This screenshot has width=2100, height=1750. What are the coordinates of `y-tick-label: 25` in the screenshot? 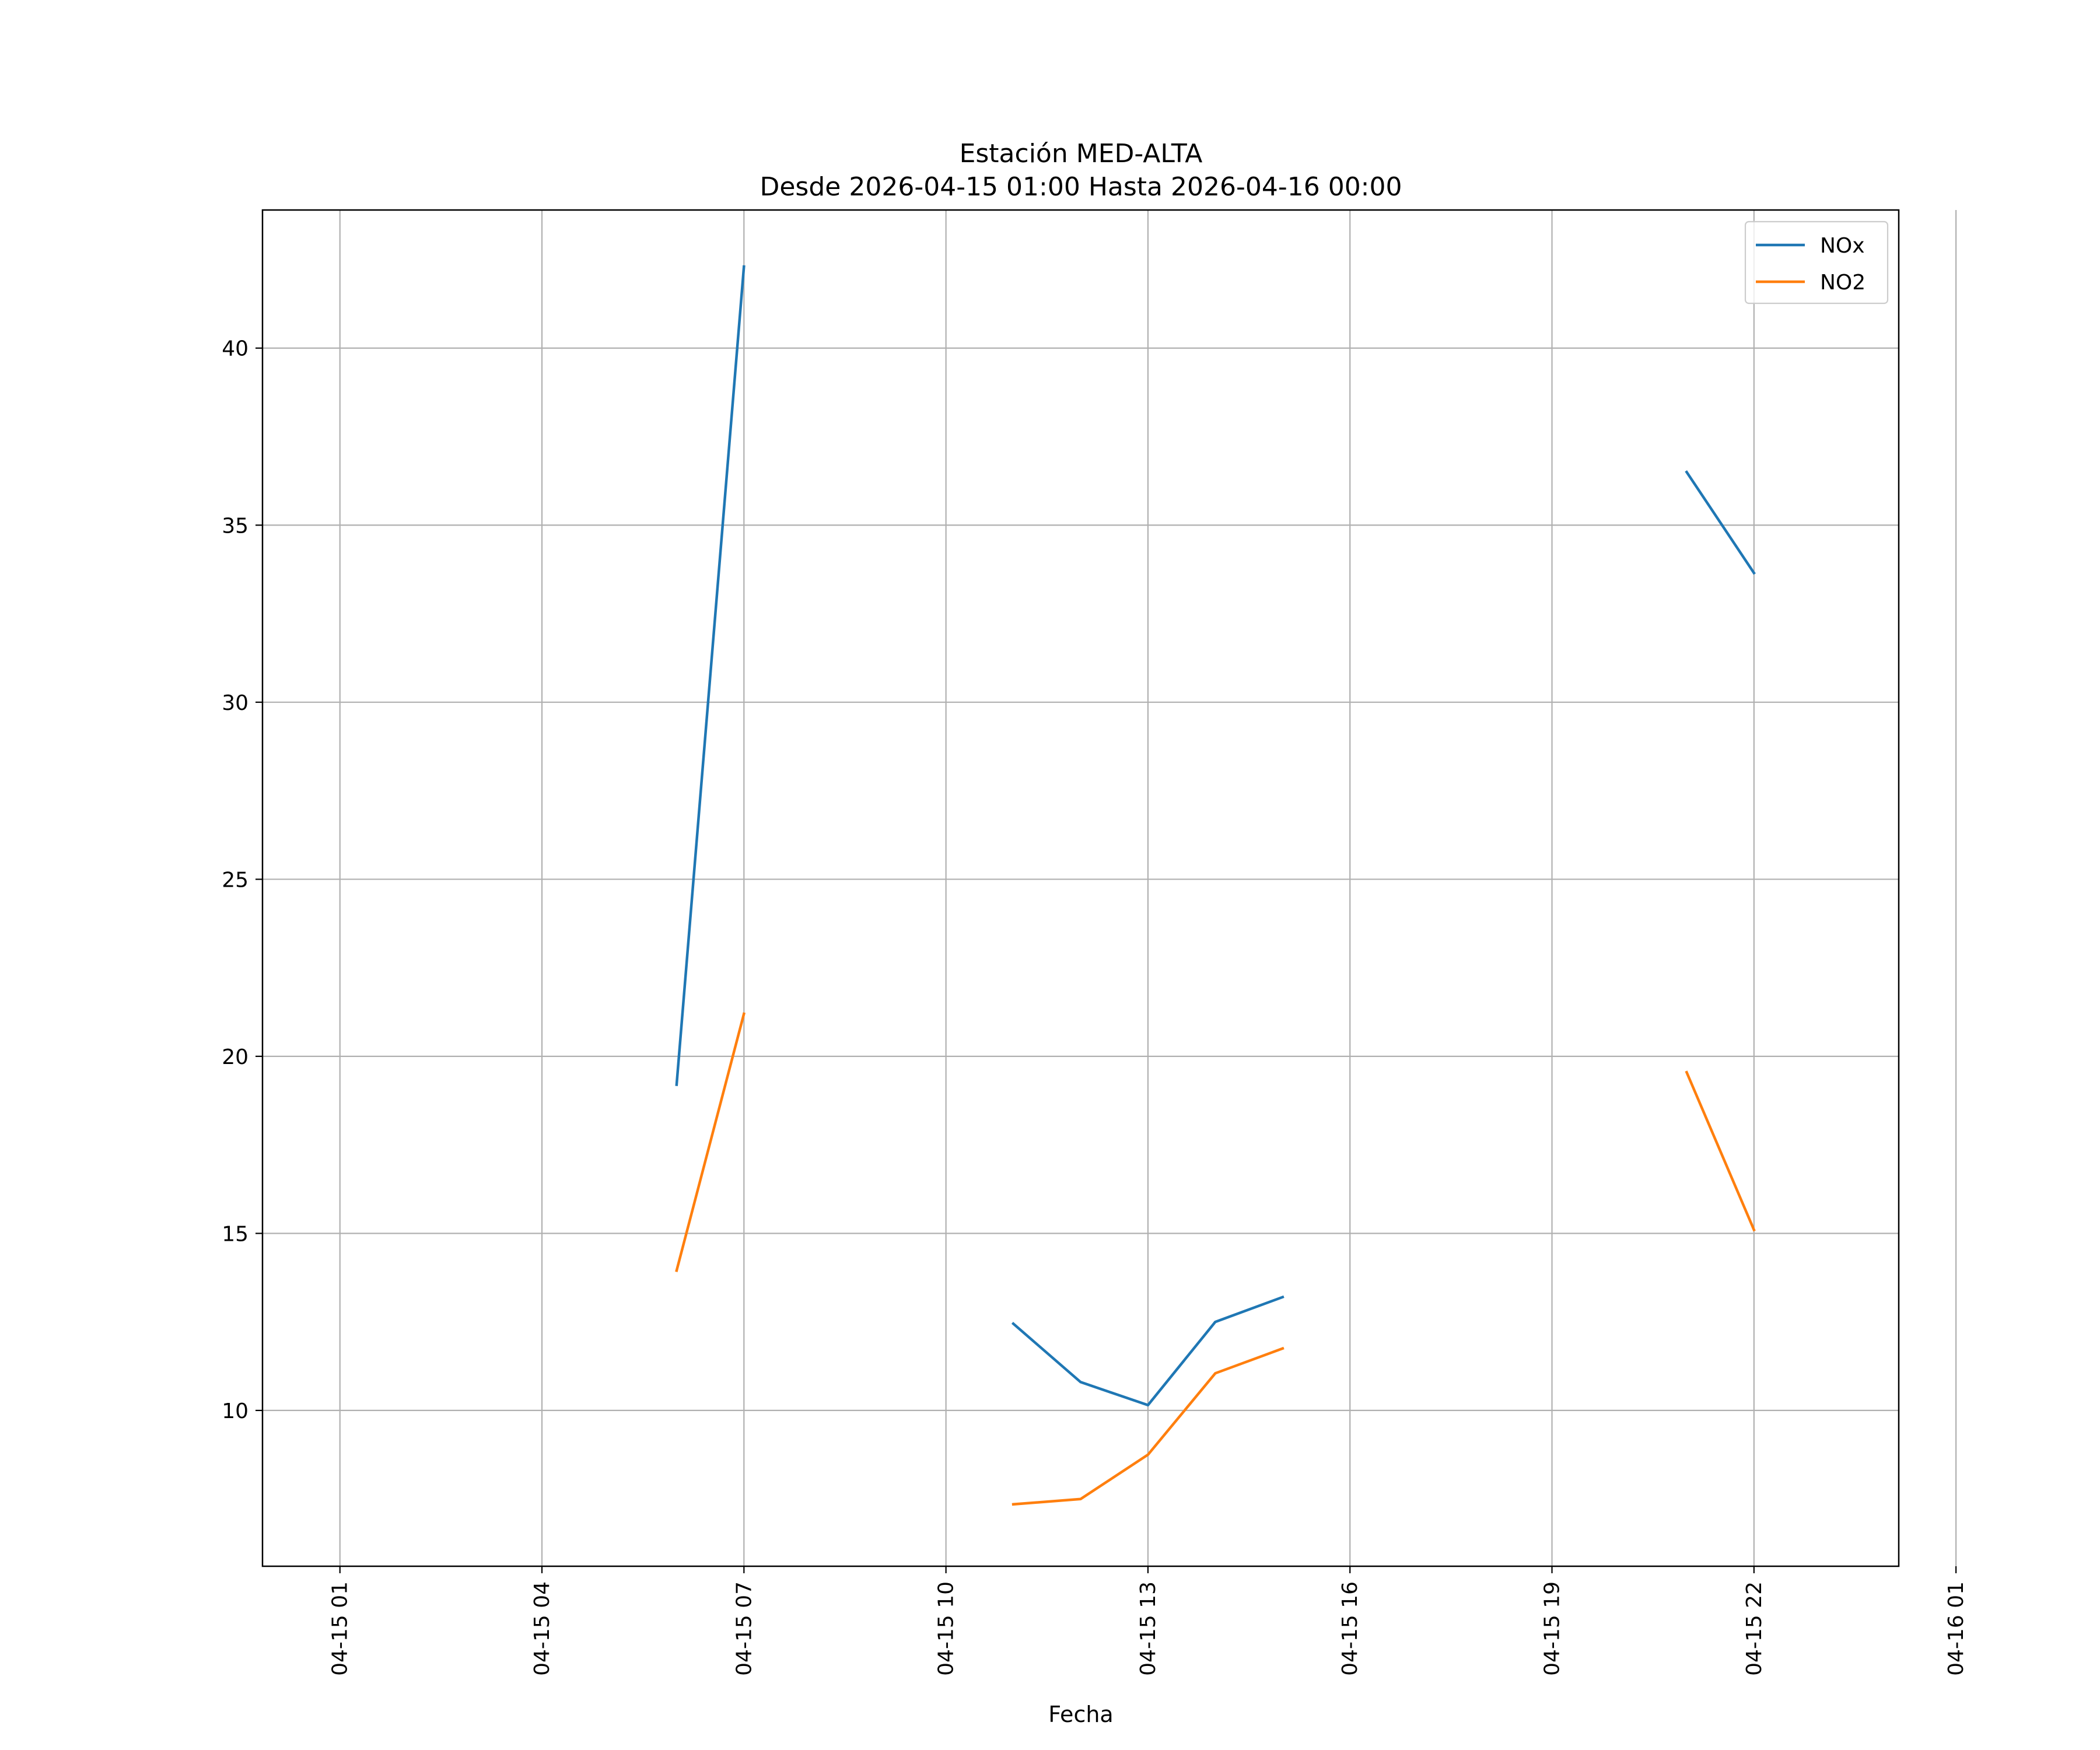 It's located at (235, 880).